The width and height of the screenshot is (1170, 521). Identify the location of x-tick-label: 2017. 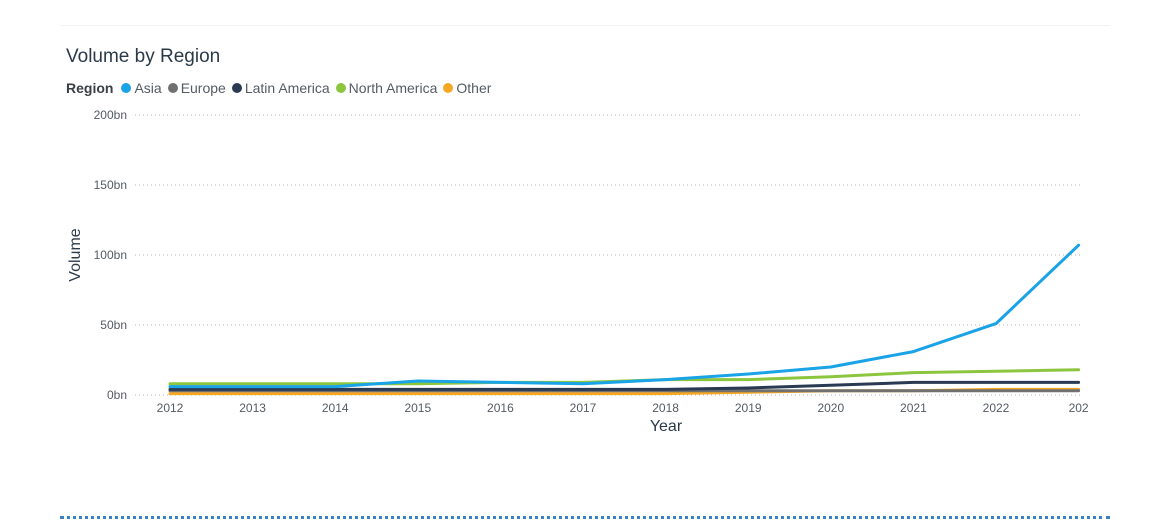
(583, 408).